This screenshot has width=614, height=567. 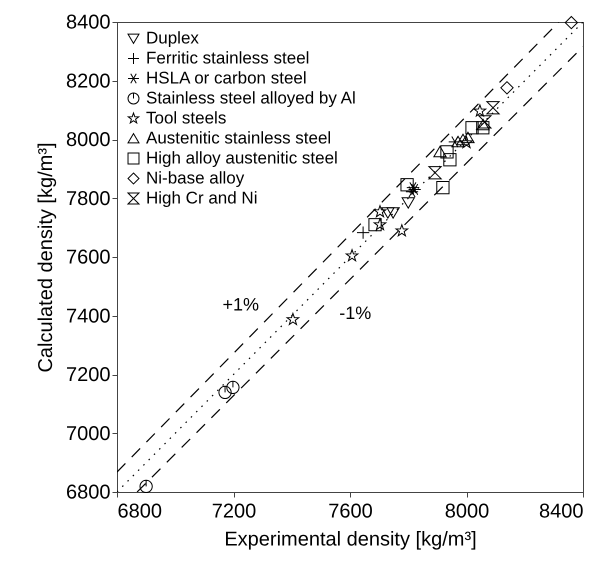 I want to click on series-label: +1%, so click(x=241, y=304).